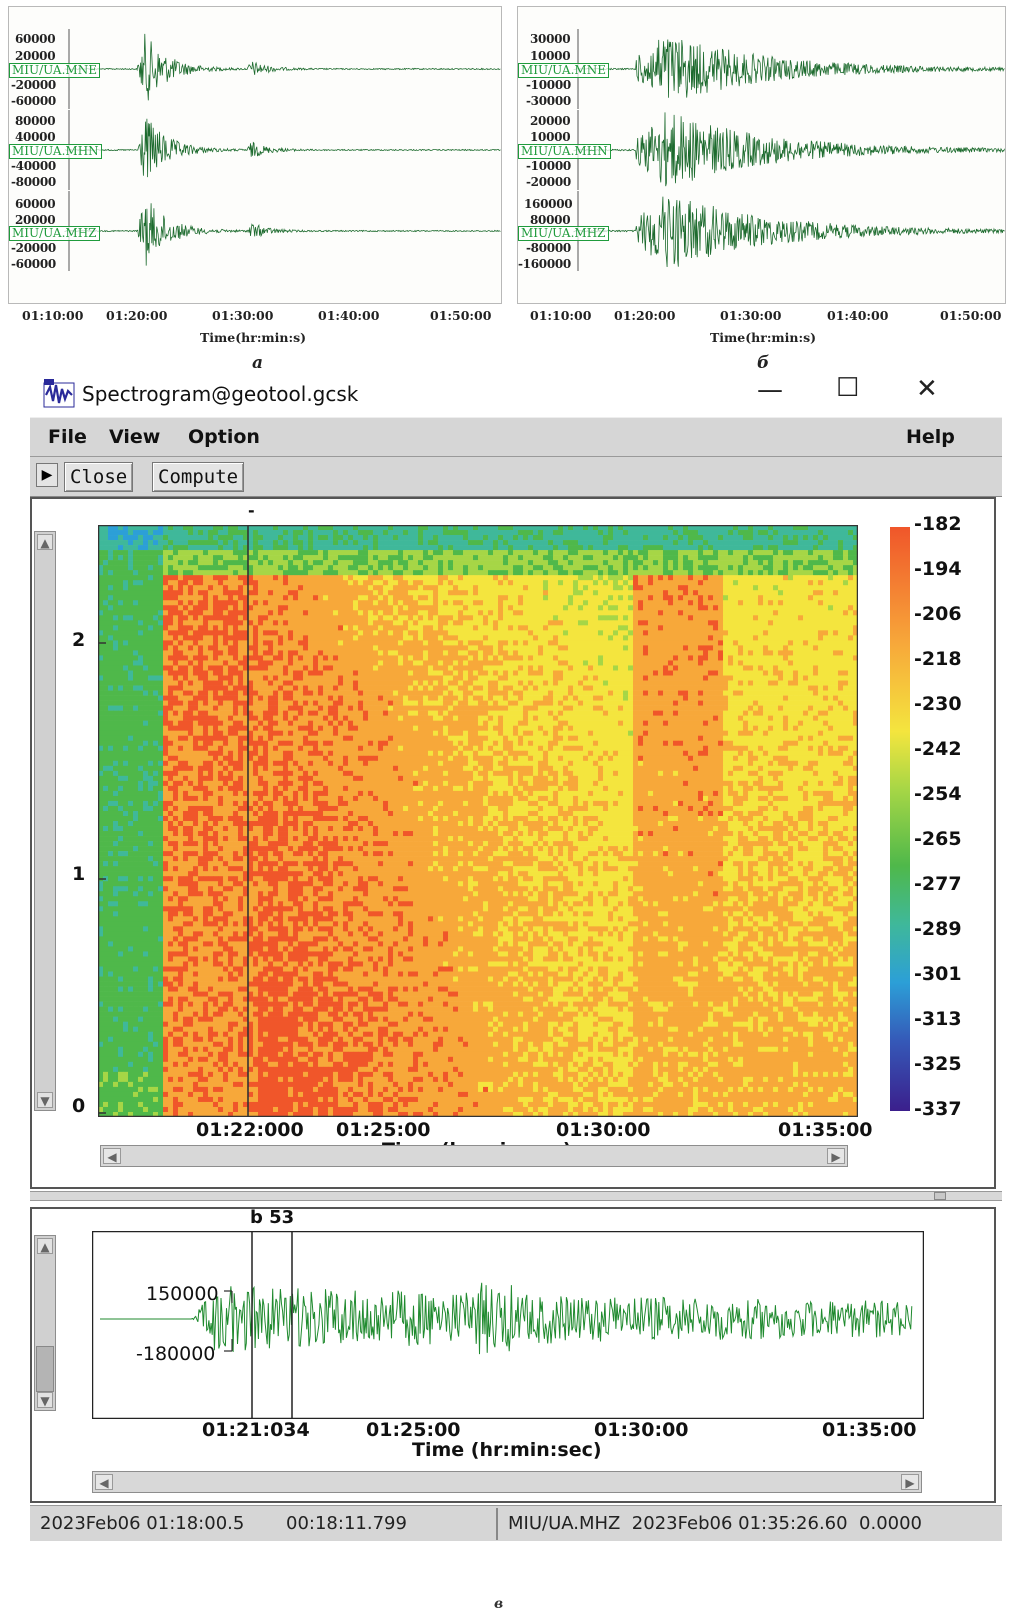 Image resolution: width=1009 pixels, height=1614 pixels. Describe the element at coordinates (938, 704) in the screenshot. I see `colorbar-label: -230` at that location.